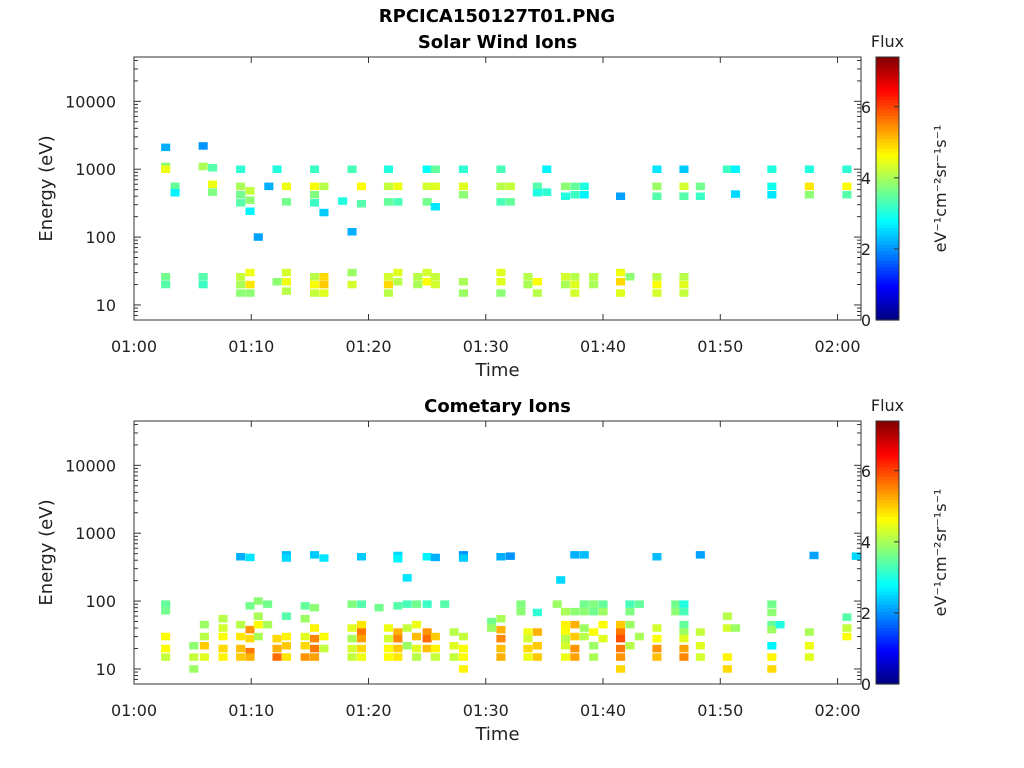 This screenshot has height=768, width=1024. Describe the element at coordinates (46, 188) in the screenshot. I see `y-axis-label: Energy (eV)` at that location.